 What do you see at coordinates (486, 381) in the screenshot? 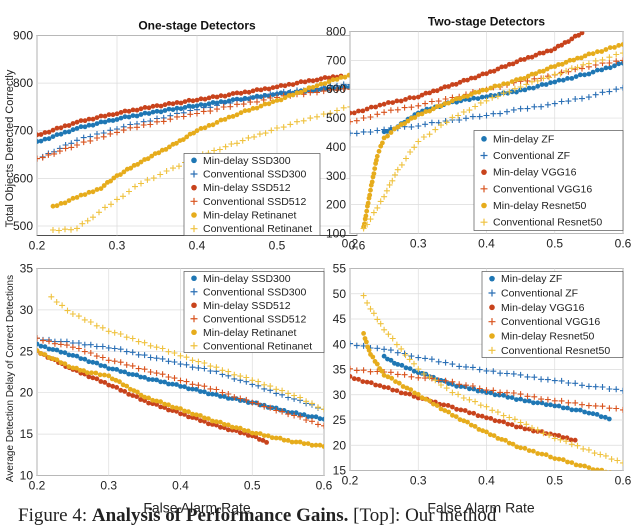
I see `series-markers` at bounding box center [486, 381].